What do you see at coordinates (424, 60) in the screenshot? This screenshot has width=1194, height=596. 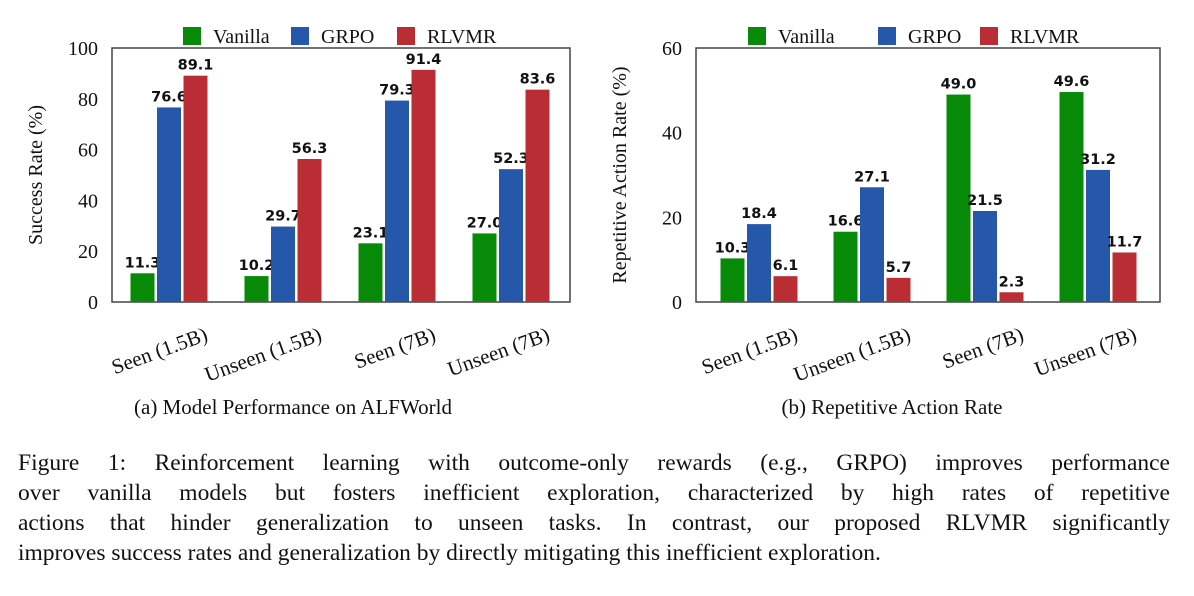 I see `data-label: 91.4` at bounding box center [424, 60].